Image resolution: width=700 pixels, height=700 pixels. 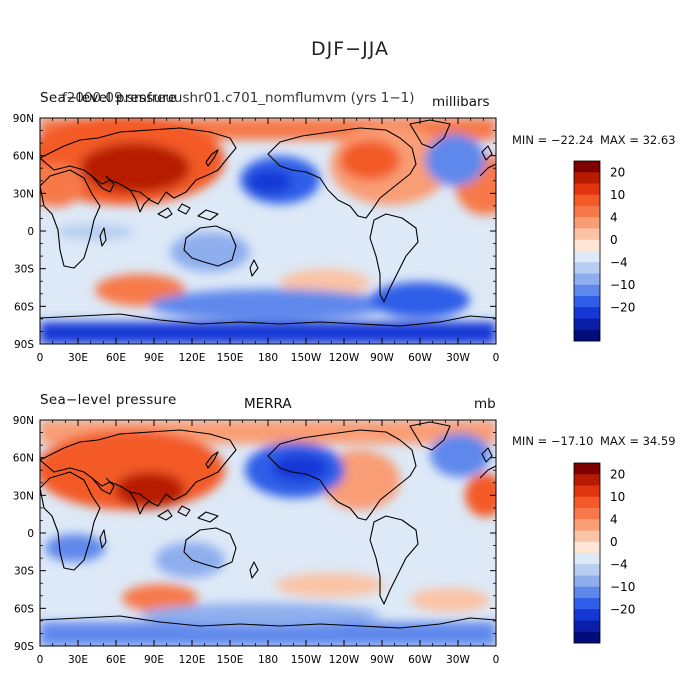 I want to click on panel1-units: millibars, so click(x=461, y=102).